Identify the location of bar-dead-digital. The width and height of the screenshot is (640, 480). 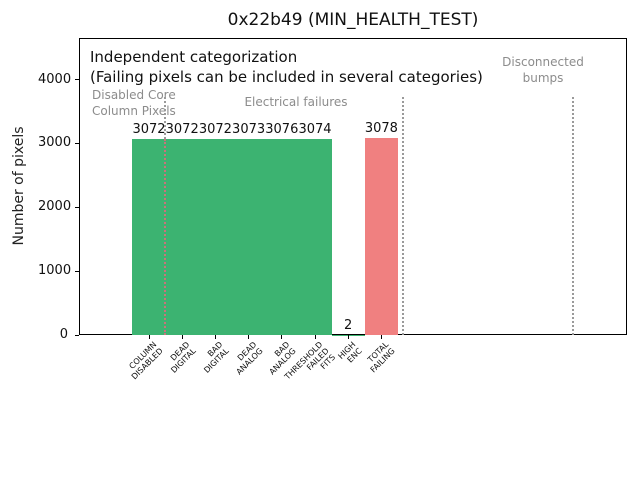
(182, 236).